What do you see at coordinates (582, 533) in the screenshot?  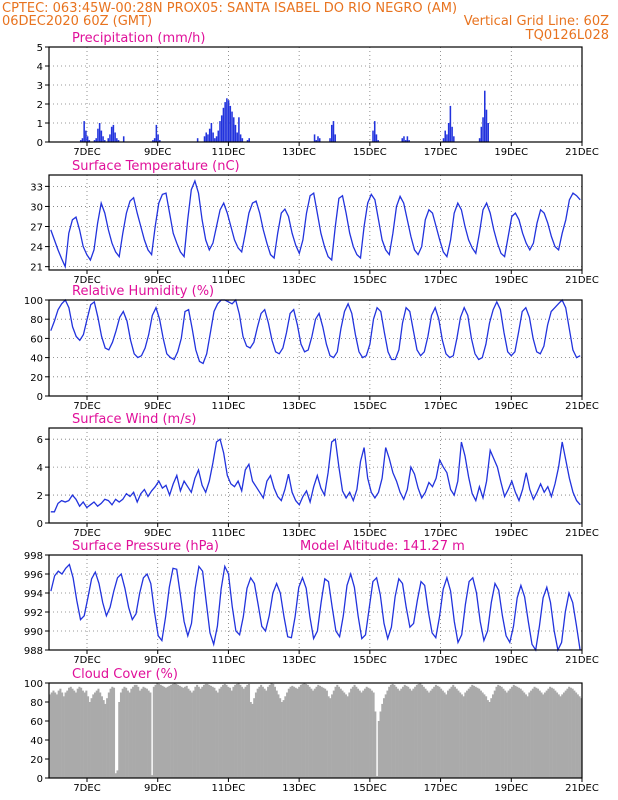 I see `x-tick-label: 21DEC` at bounding box center [582, 533].